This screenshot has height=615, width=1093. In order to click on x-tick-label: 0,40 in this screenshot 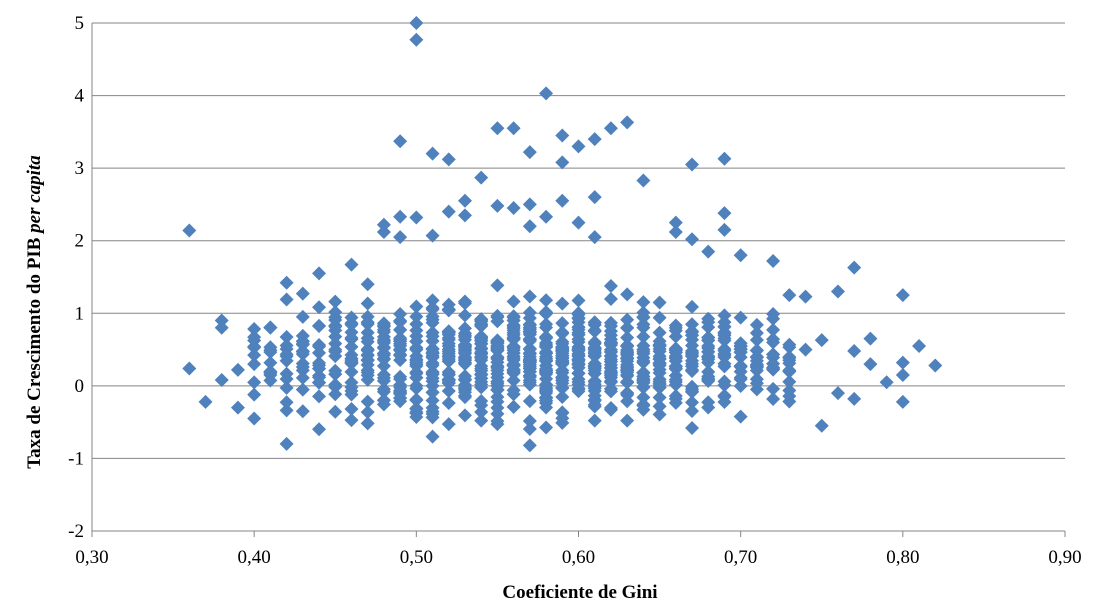, I will do `click(254, 557)`.